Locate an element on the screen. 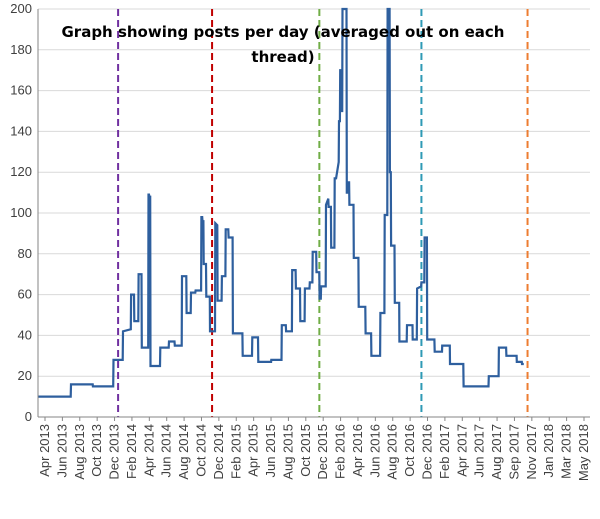 The height and width of the screenshot is (519, 600). chart-title-line-2: thread) is located at coordinates (282, 57).